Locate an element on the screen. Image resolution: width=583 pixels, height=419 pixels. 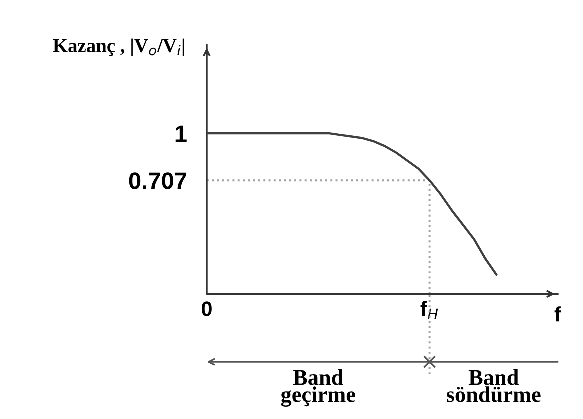
x-axis-title: f is located at coordinates (558, 314).